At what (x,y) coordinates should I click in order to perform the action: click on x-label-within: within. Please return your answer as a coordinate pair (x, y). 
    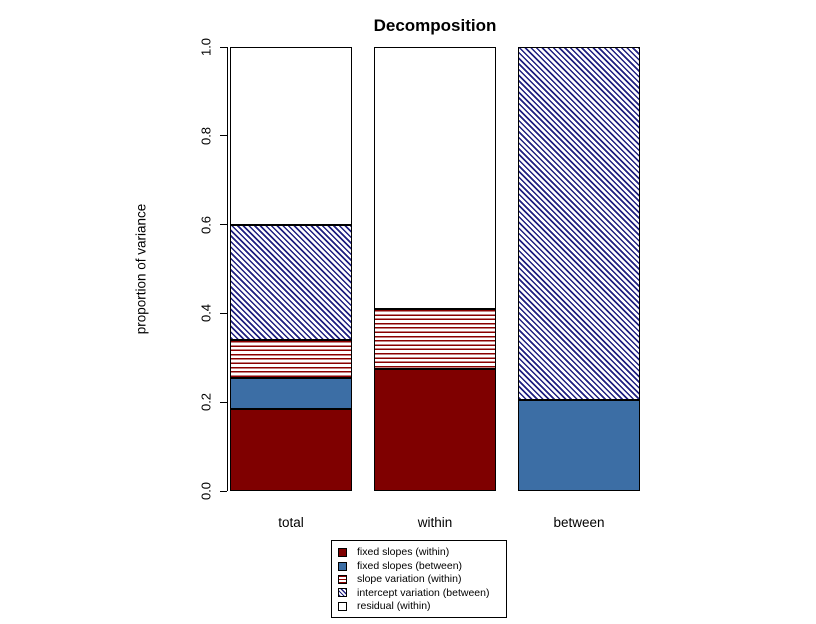
    Looking at the image, I should click on (435, 522).